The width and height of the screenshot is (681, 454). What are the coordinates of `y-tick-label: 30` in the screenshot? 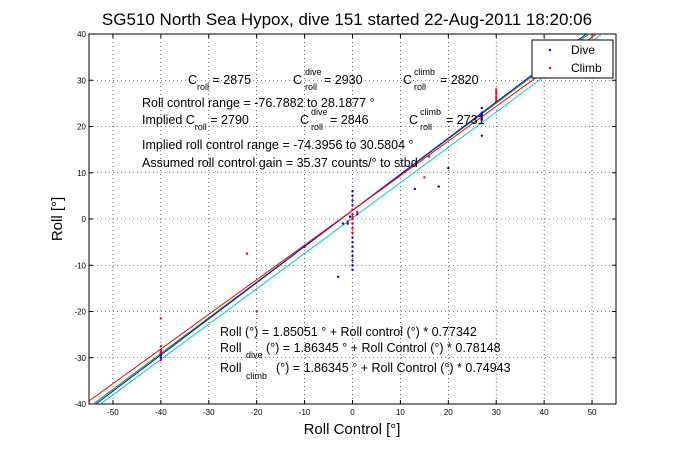 It's located at (81, 80).